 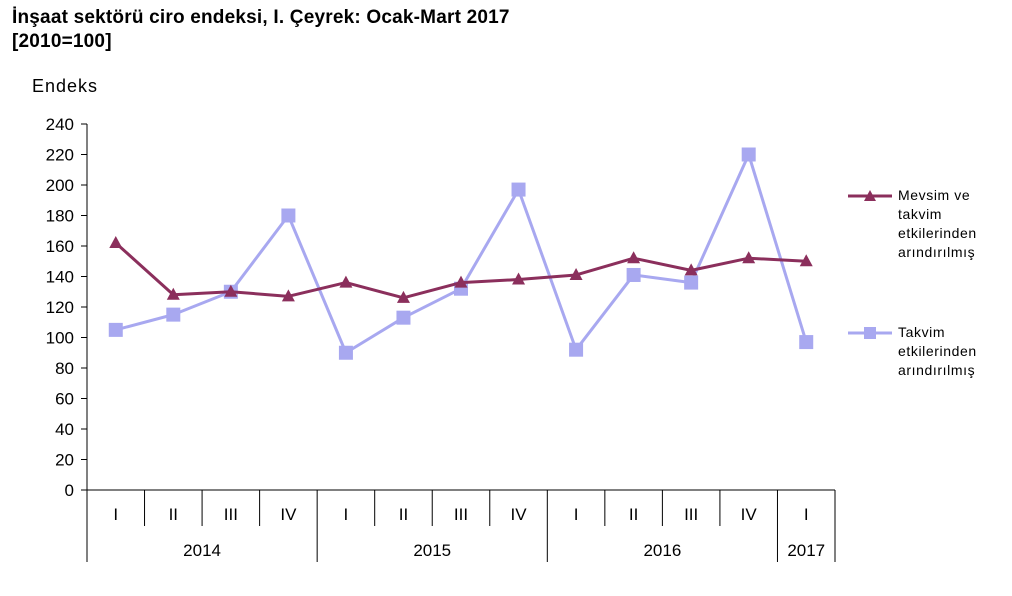 What do you see at coordinates (60, 277) in the screenshot?
I see `y-tick-label: 140` at bounding box center [60, 277].